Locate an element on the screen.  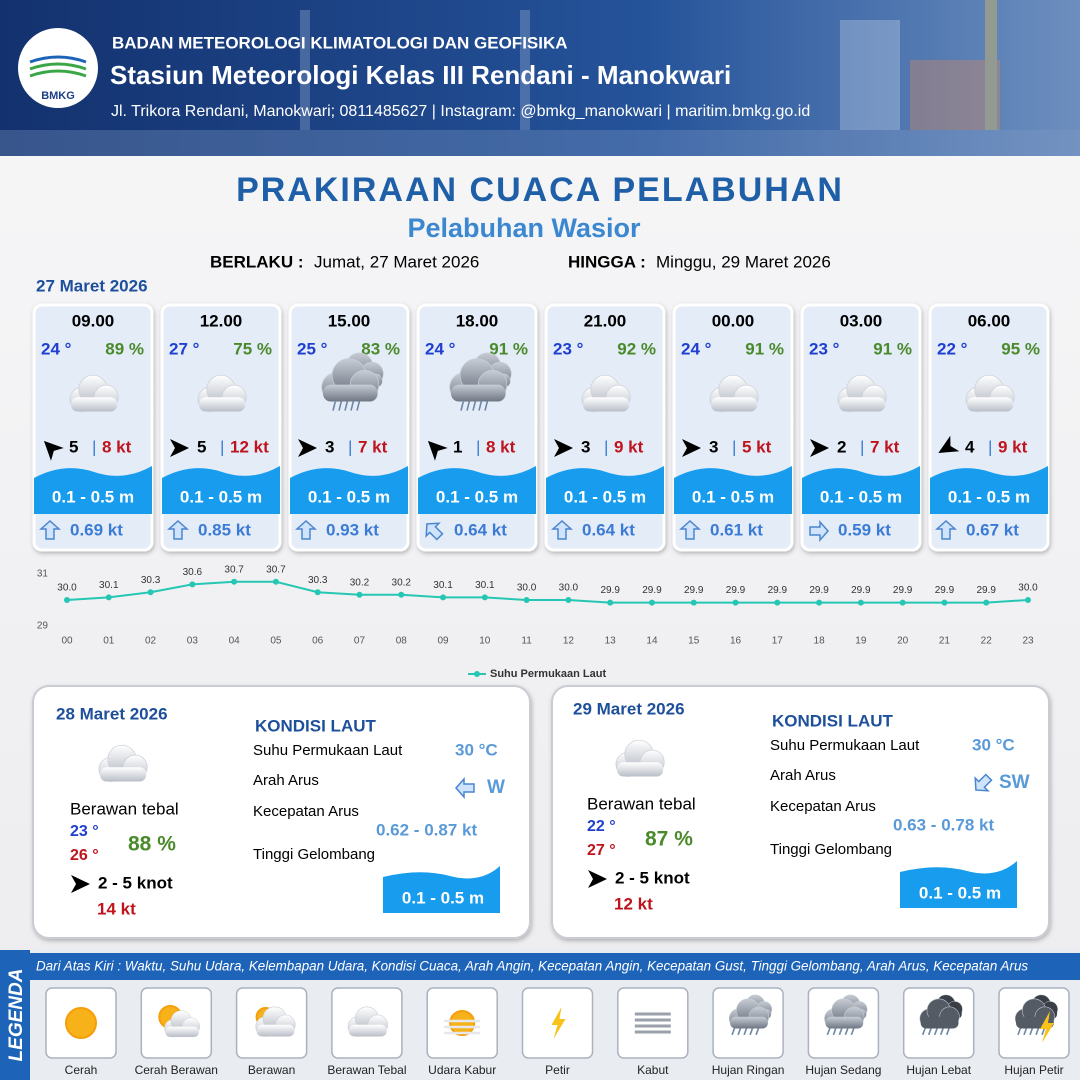
x-tick-label: 08 is located at coordinates (402, 641).